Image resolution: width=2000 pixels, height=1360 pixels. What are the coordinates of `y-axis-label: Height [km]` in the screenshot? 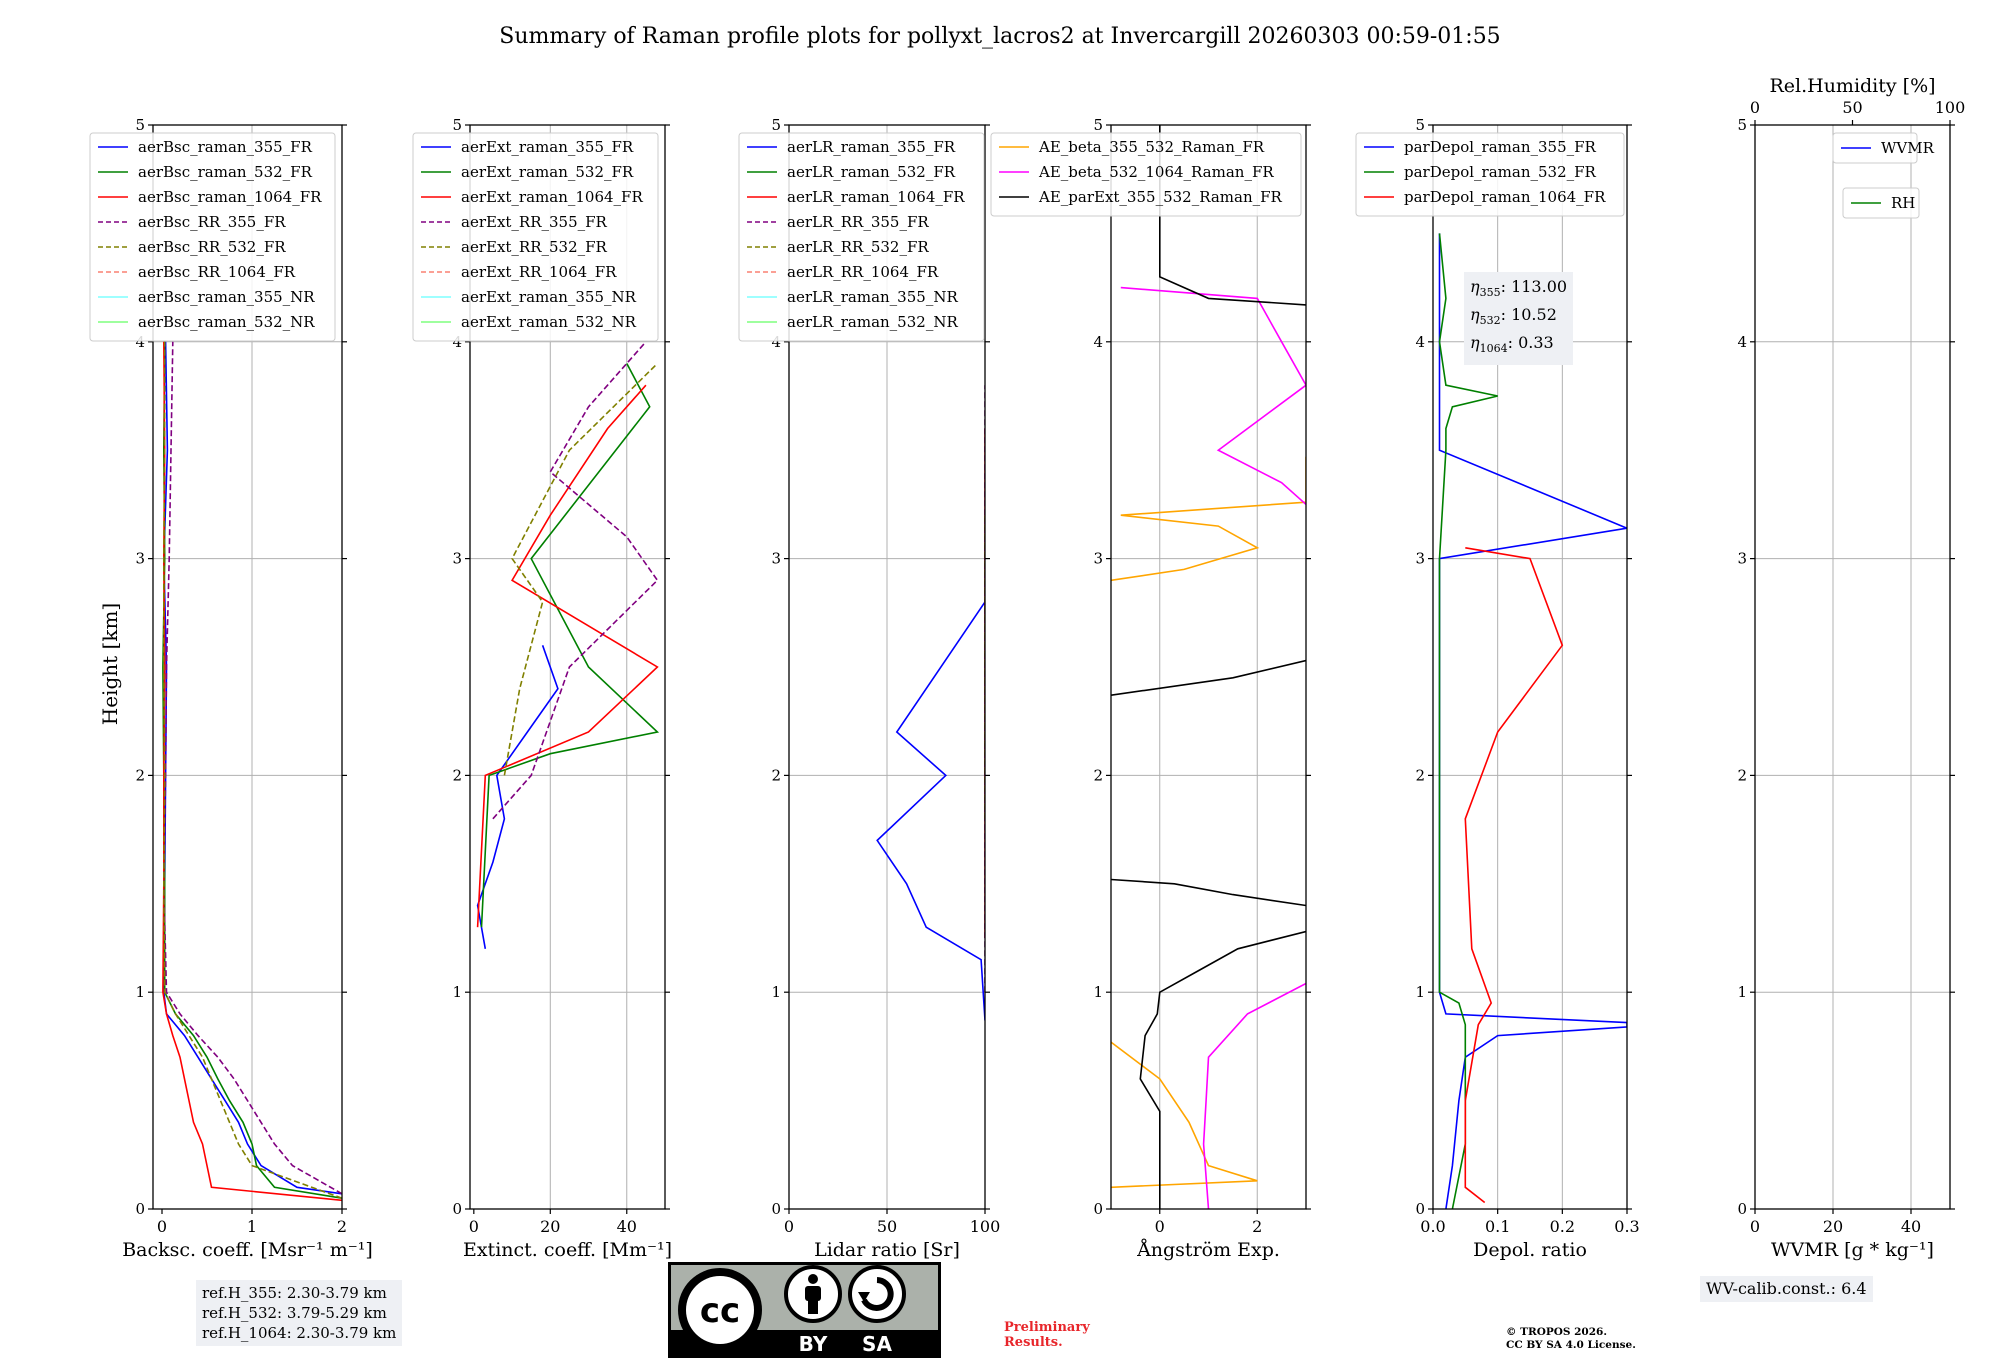 It's located at (110, 664).